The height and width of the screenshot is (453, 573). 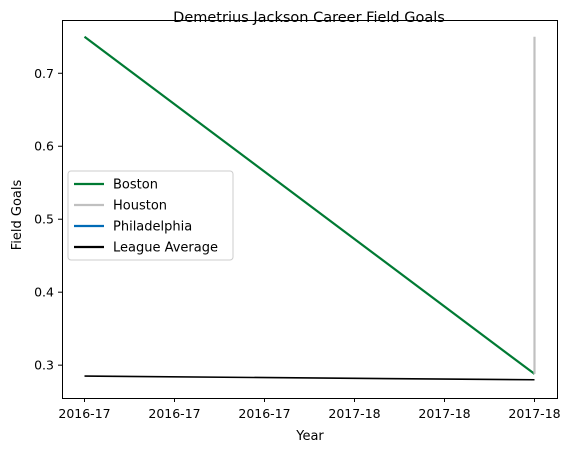 What do you see at coordinates (140, 206) in the screenshot?
I see `legend-label: Houston` at bounding box center [140, 206].